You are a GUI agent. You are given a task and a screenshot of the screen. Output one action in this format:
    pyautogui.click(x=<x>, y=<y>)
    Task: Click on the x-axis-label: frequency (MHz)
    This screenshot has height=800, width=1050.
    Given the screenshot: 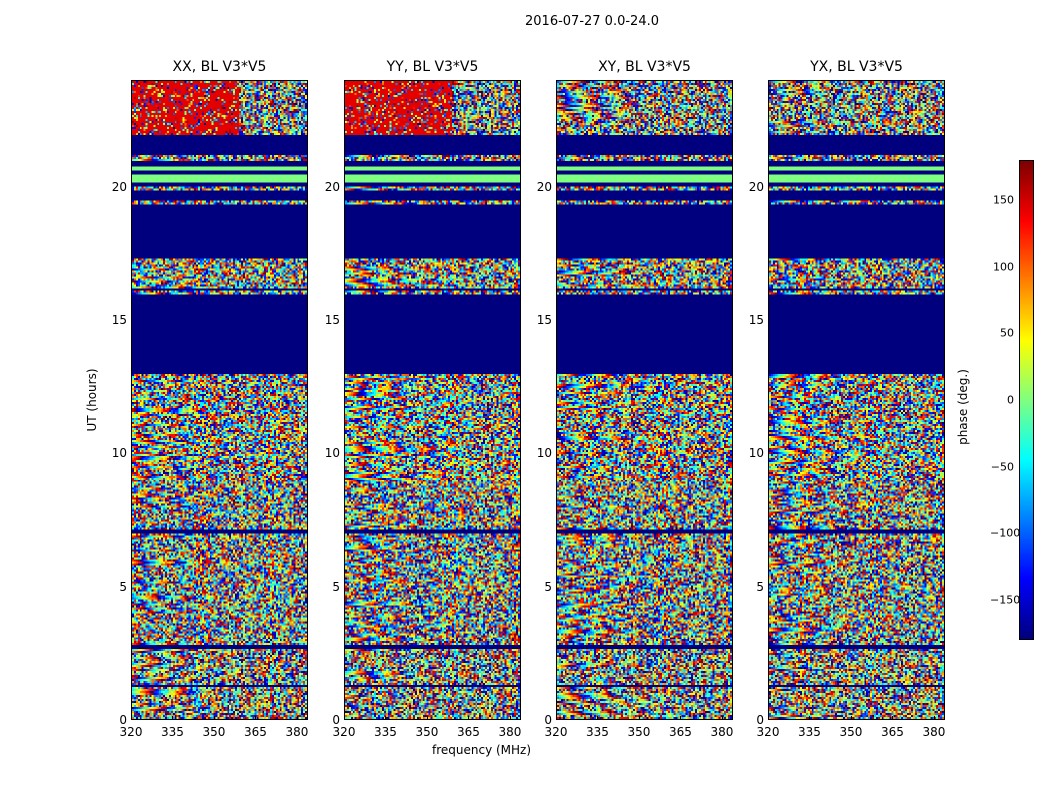 What is the action you would take?
    pyautogui.click(x=482, y=750)
    